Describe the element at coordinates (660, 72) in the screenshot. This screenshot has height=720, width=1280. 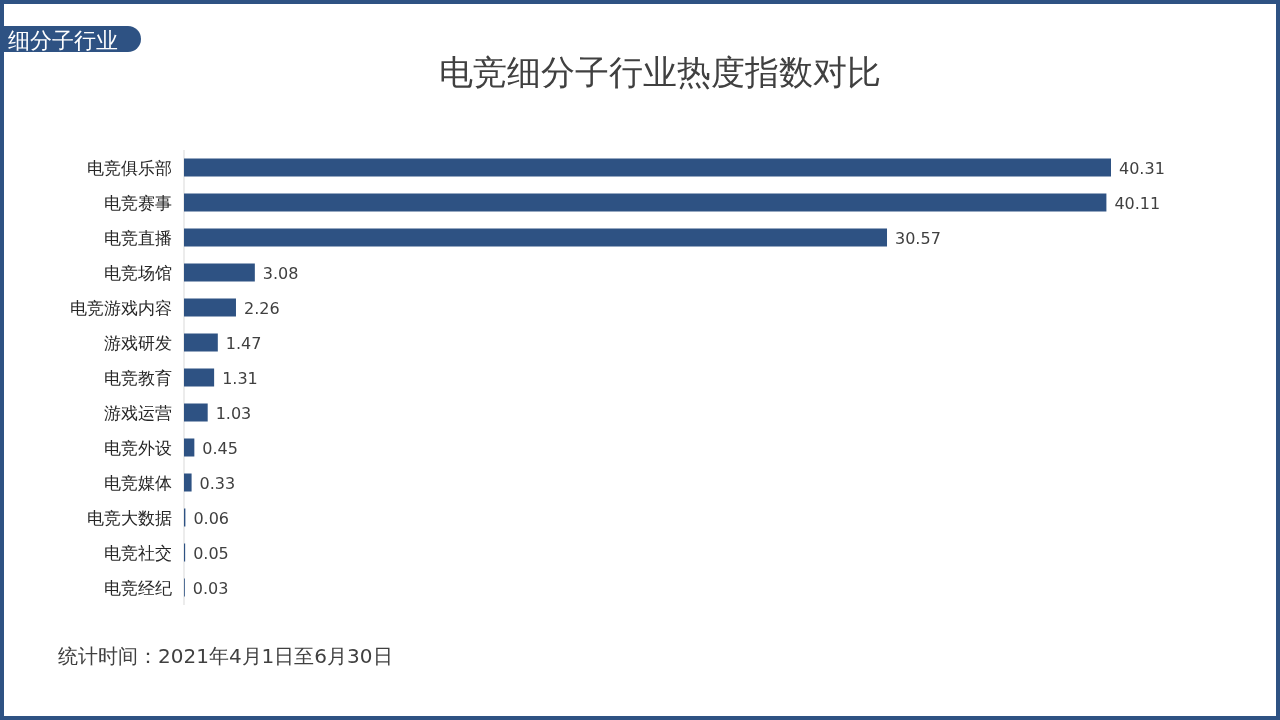
I see `chart-title: 电竞细分子行业热度指数对比` at that location.